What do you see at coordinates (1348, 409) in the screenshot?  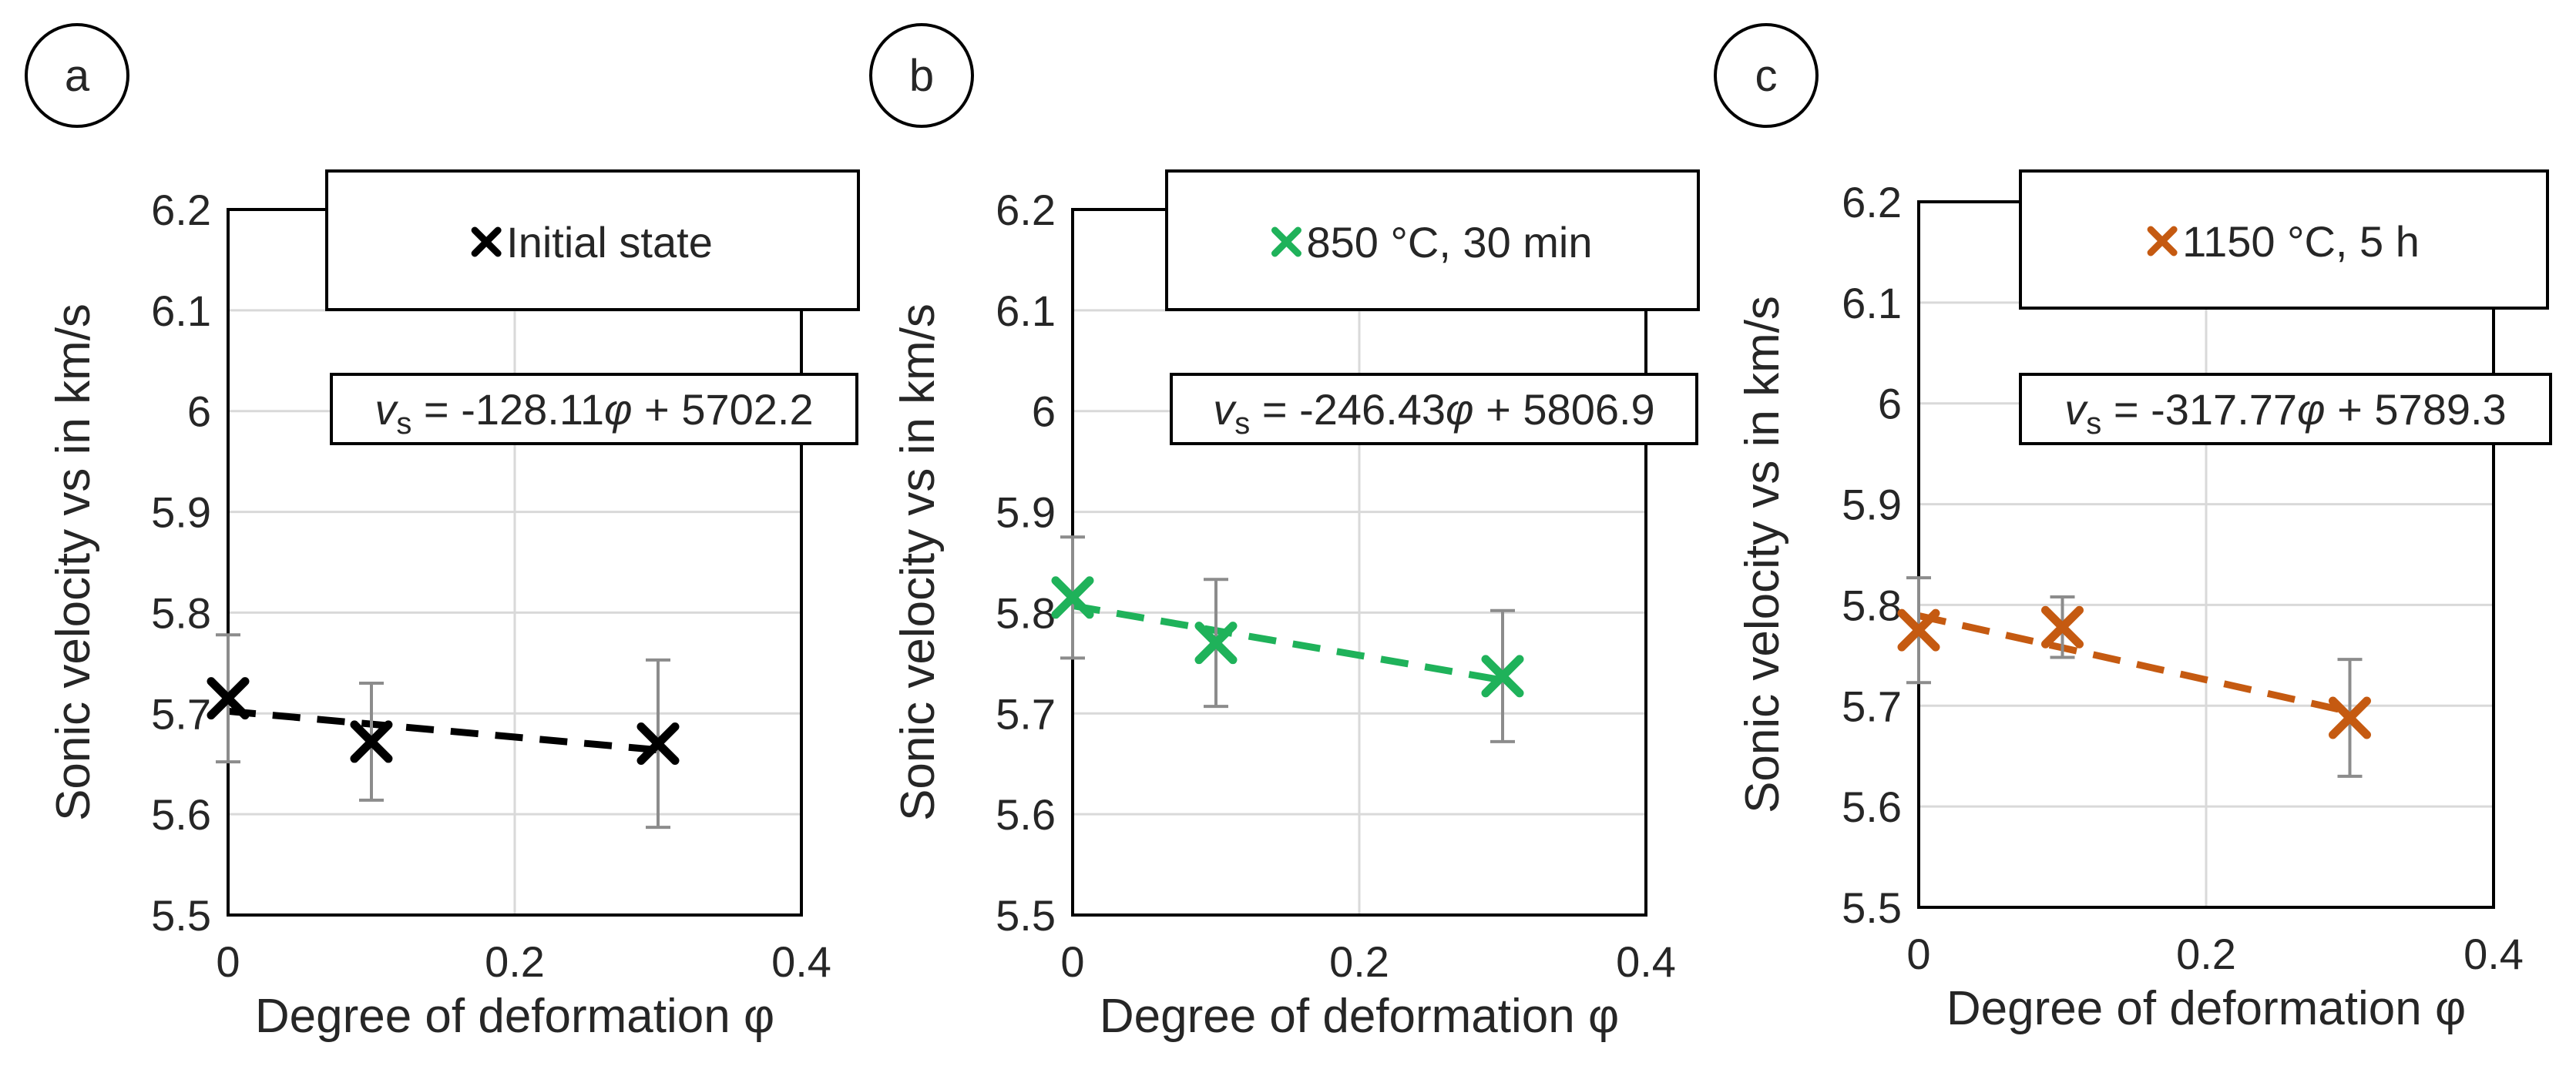 I see `equation-mid: = -246.43` at bounding box center [1348, 409].